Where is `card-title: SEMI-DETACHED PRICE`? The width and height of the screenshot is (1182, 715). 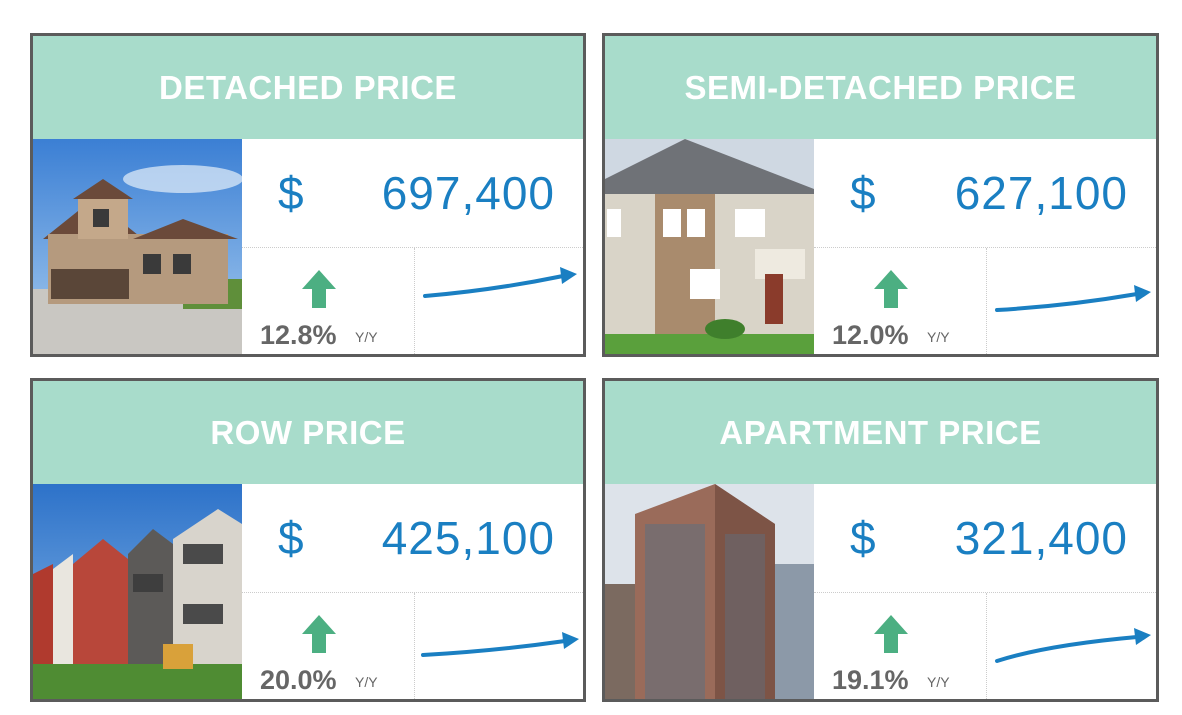 card-title: SEMI-DETACHED PRICE is located at coordinates (880, 87).